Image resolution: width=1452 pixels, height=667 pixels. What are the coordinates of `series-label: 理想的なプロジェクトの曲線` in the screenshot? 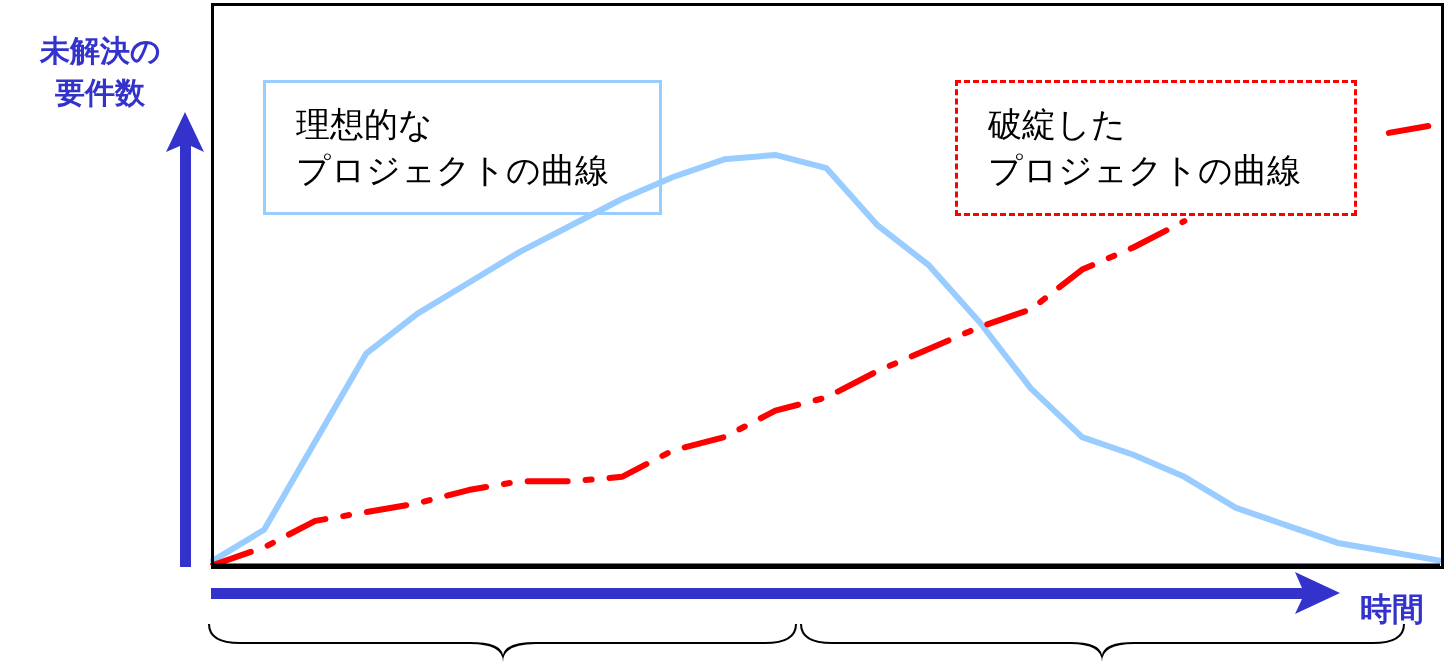 It's located at (462, 147).